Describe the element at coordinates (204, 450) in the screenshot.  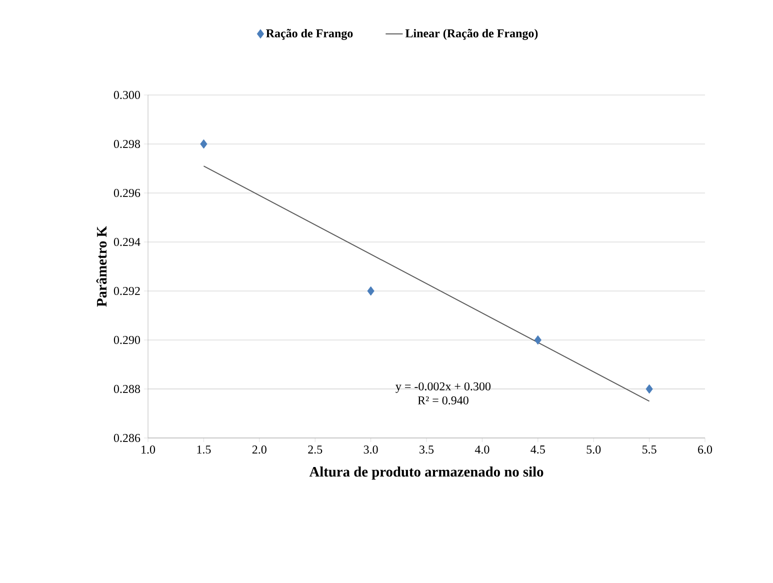
I see `x-tick-label: 1.5` at that location.